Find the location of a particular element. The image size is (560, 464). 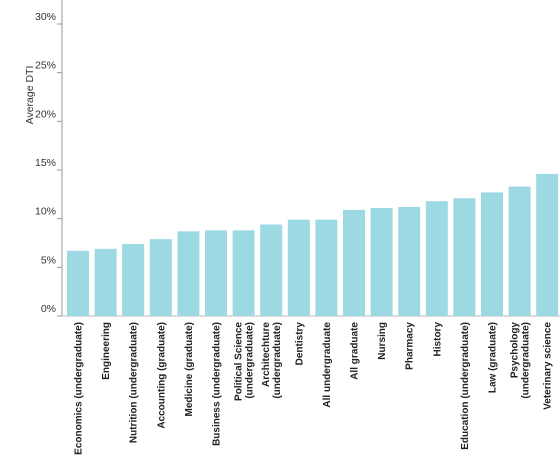

x-category-label: Economics (undergraduate) is located at coordinates (79, 388).